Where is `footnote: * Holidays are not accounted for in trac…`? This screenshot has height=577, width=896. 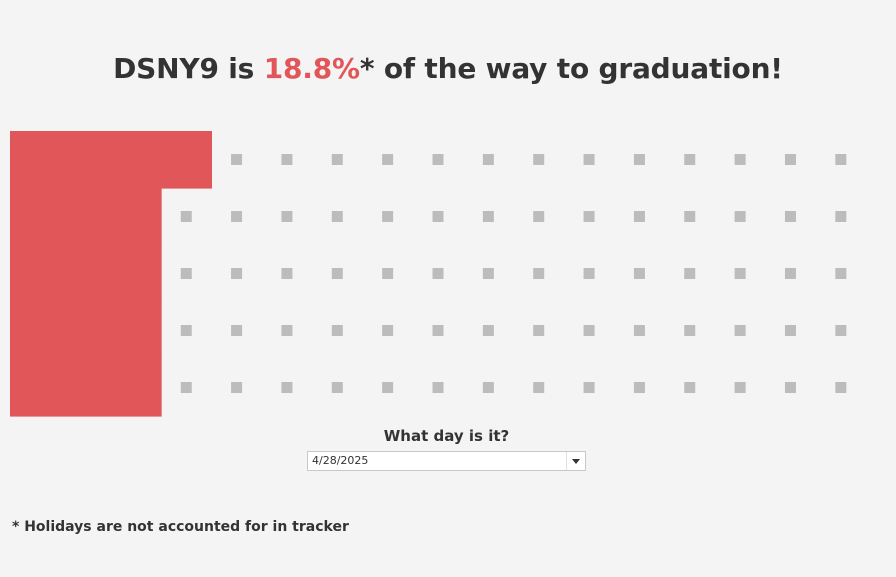
footnote: * Holidays are not accounted for in trac… is located at coordinates (180, 527).